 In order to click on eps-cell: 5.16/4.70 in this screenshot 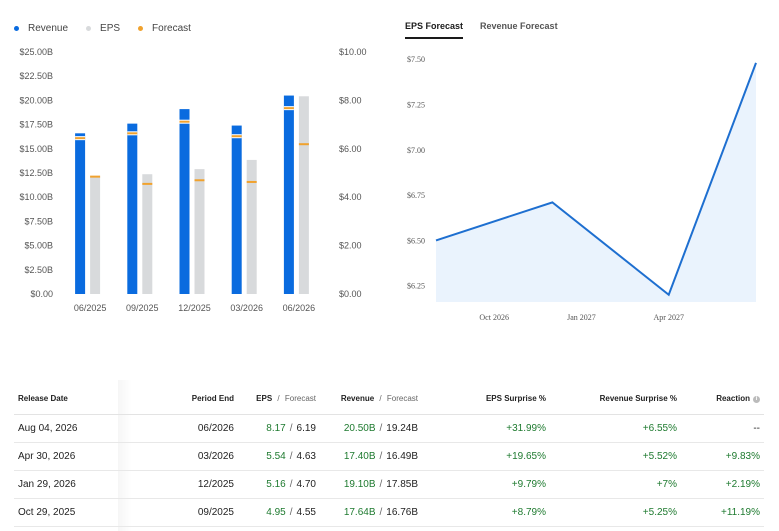, I will do `click(275, 484)`.